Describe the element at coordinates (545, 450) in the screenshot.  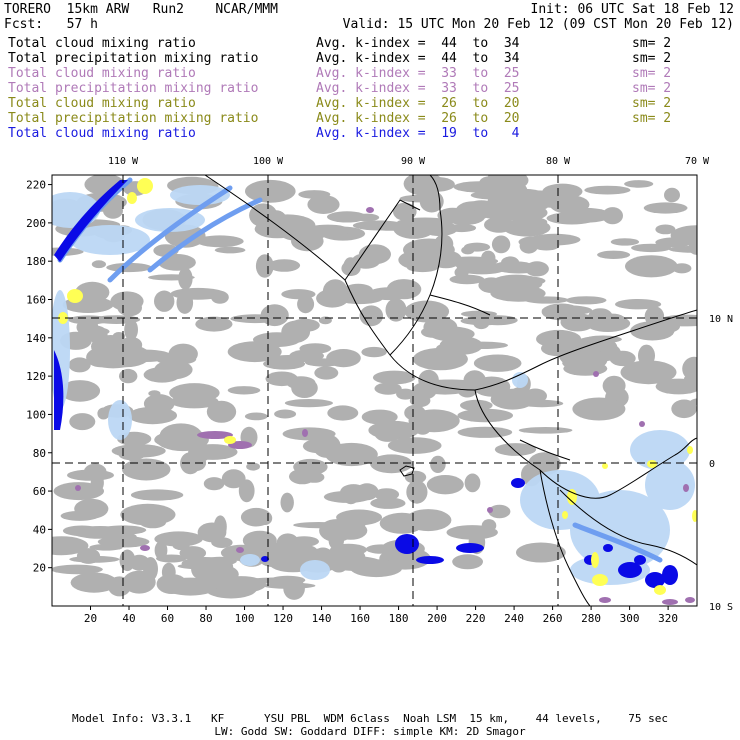
I see `panama-colombia-border` at that location.